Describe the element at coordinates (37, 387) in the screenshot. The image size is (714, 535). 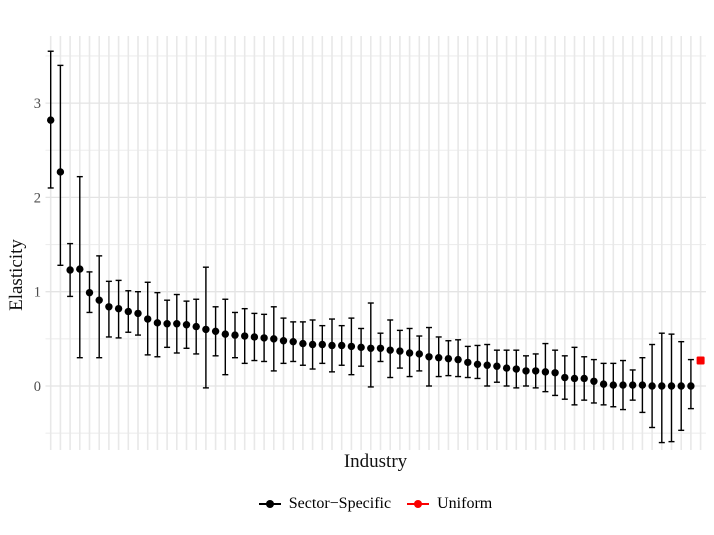
I see `y-tick-label: 0` at that location.